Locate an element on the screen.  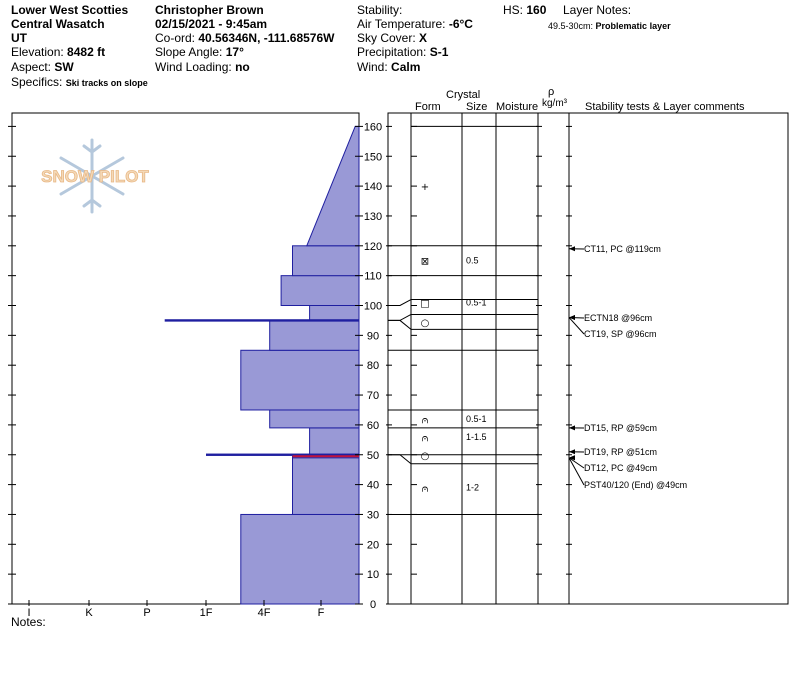
range-name: Central Wasatch is located at coordinates (58, 24).